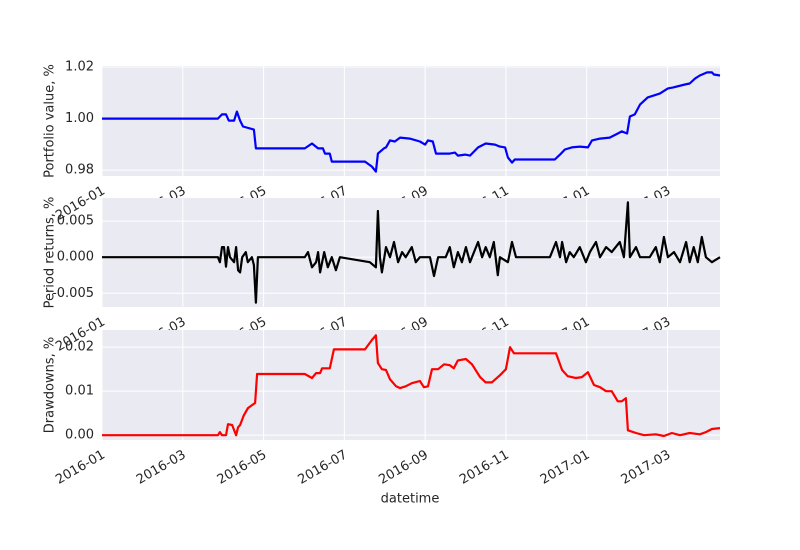 Image resolution: width=800 pixels, height=550 pixels. I want to click on x-tick-label: 2016-05, so click(242, 468).